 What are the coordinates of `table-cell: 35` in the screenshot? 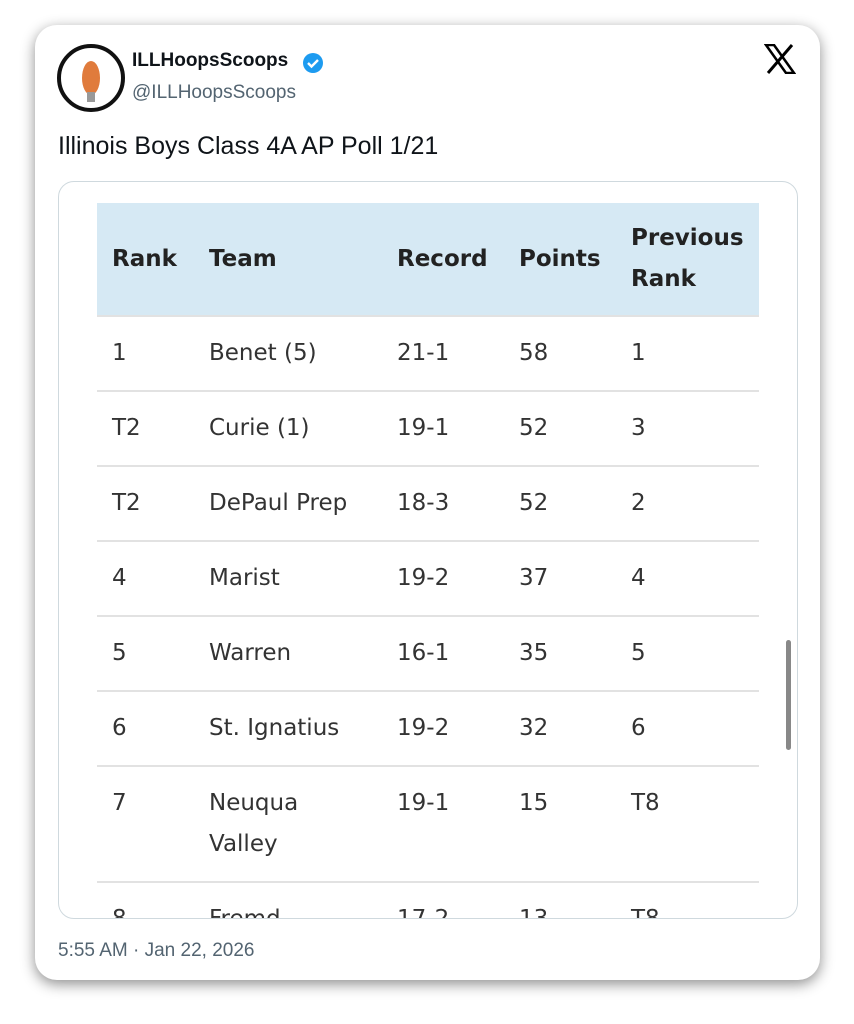 It's located at (560, 653).